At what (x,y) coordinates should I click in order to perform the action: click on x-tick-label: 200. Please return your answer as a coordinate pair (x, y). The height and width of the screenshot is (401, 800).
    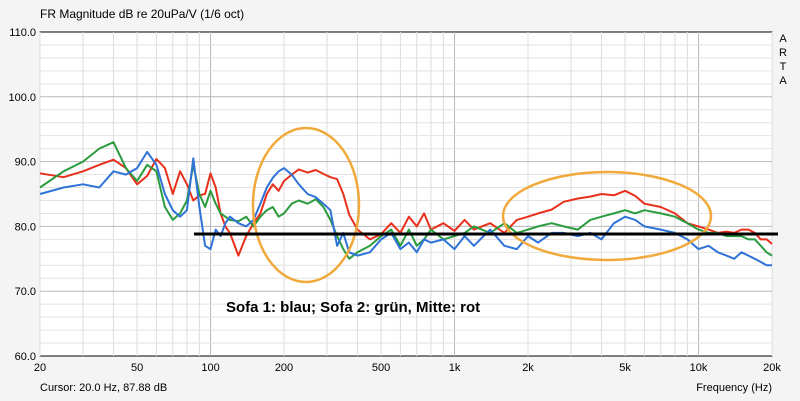
    Looking at the image, I should click on (284, 368).